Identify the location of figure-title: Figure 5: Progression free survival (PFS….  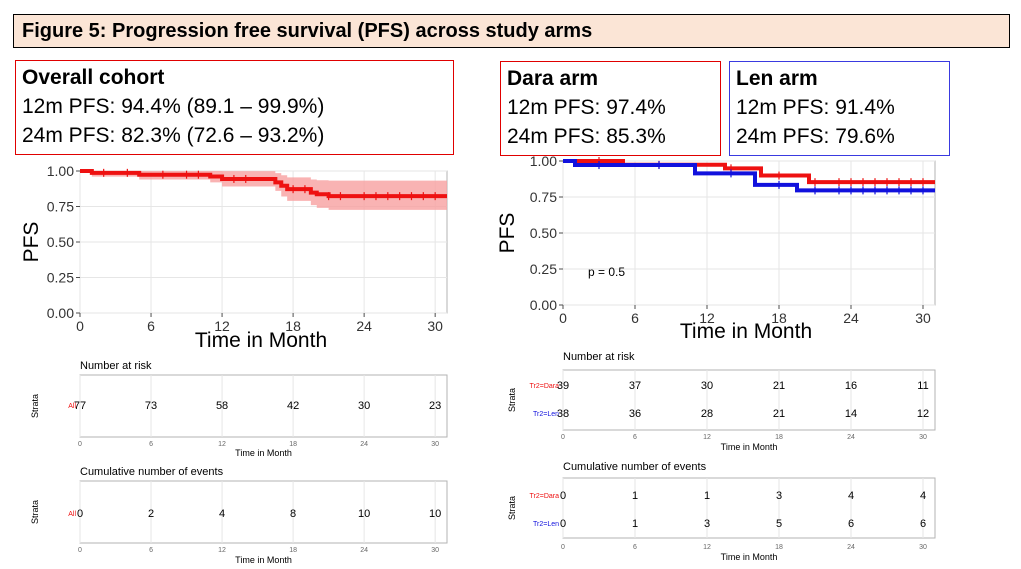
(511, 31).